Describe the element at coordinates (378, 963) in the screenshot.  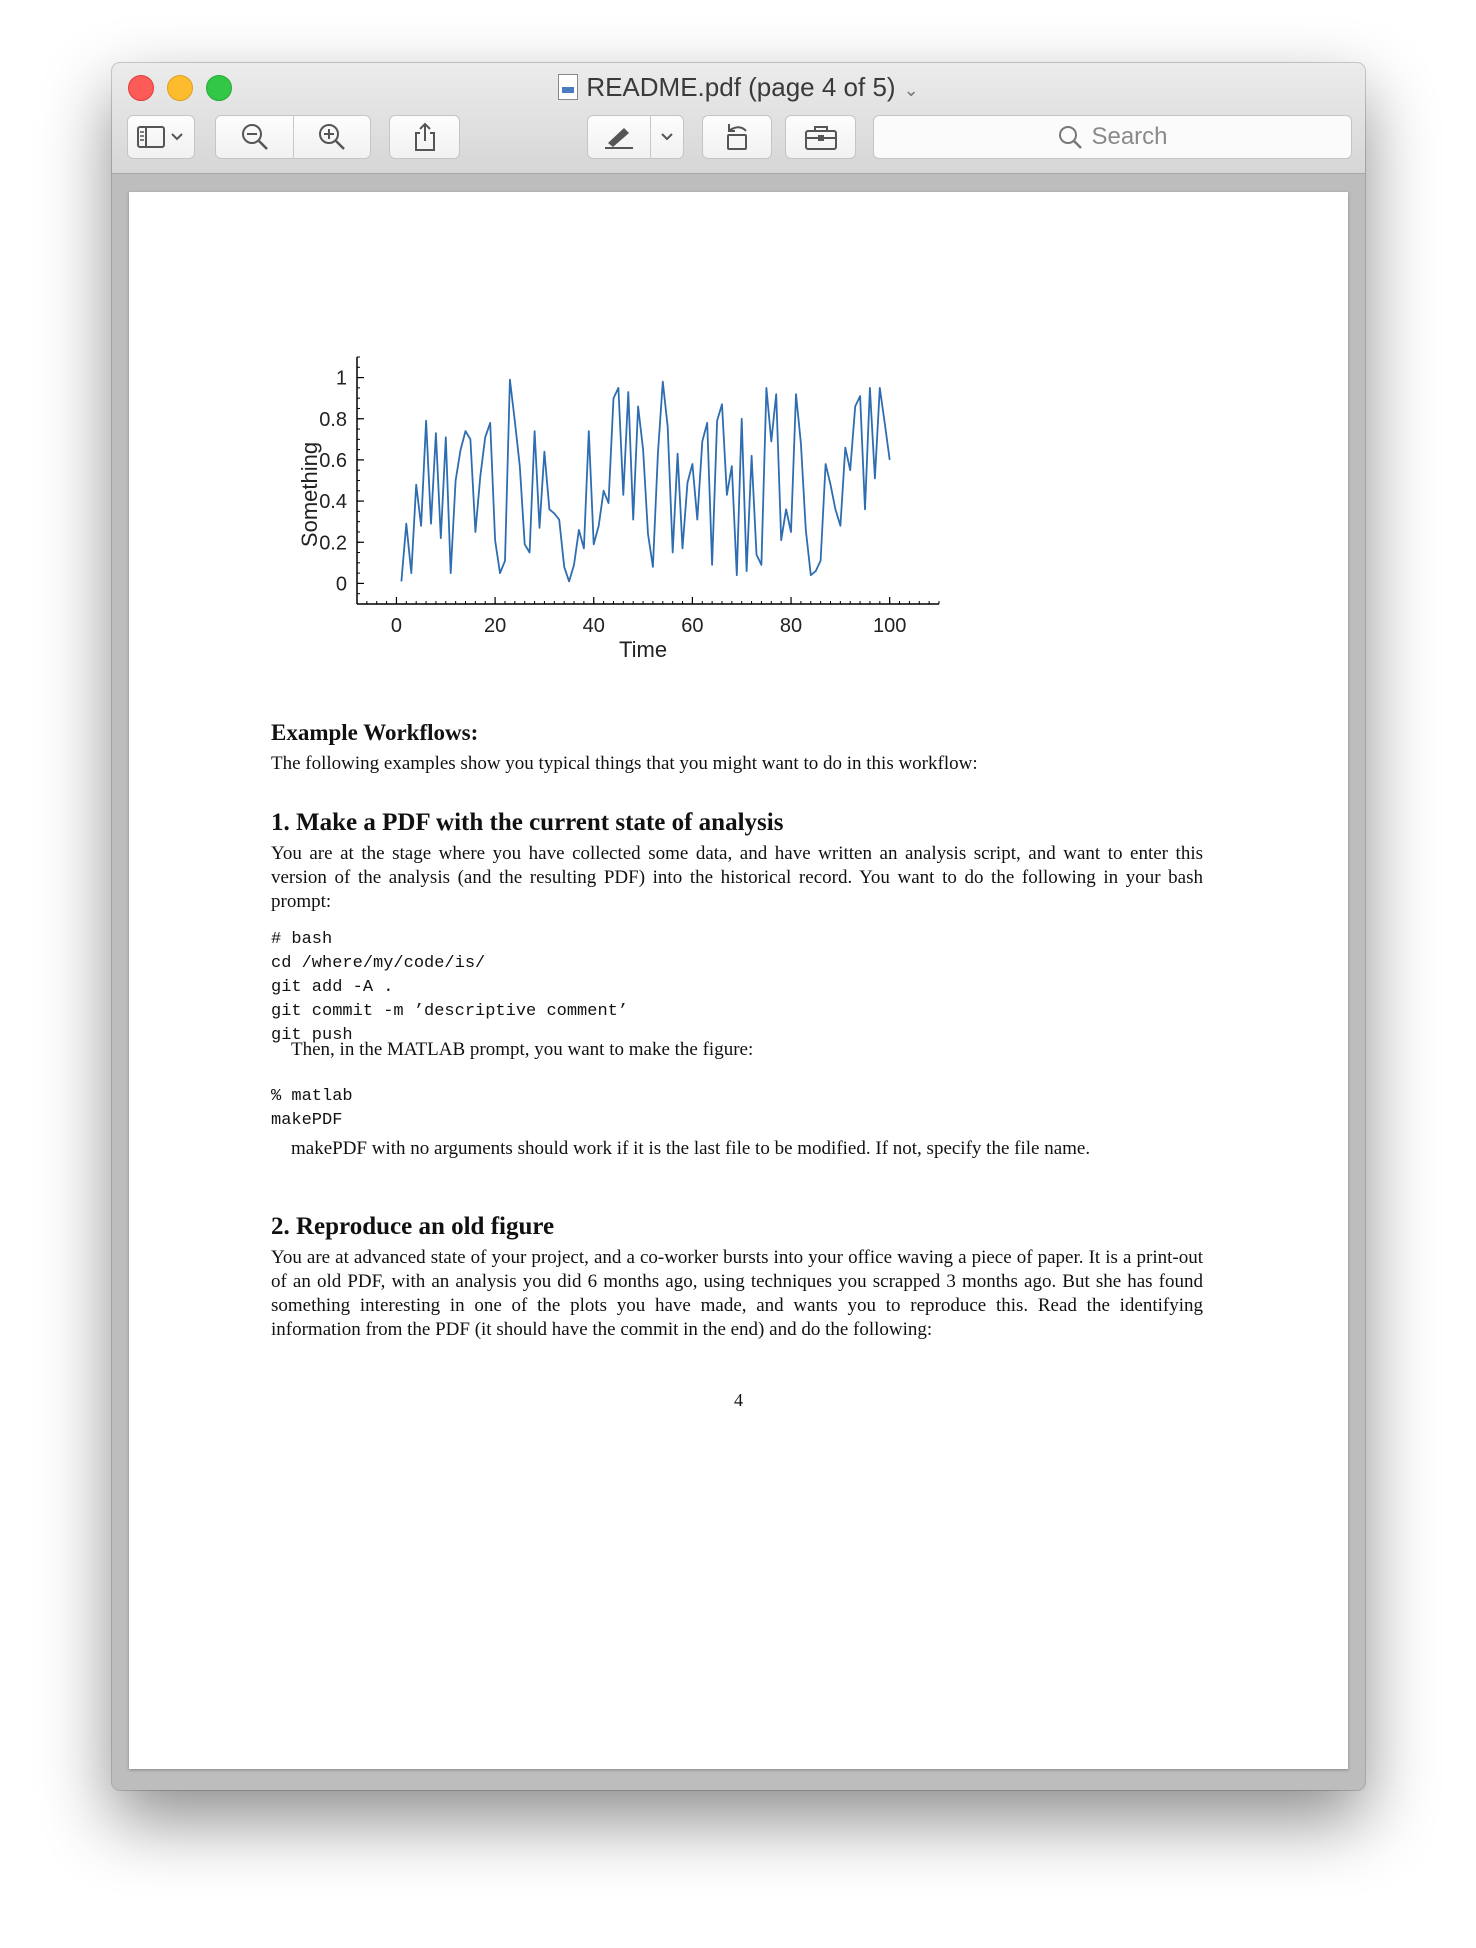
I see `code-line: cd /where/my/code/is/` at that location.